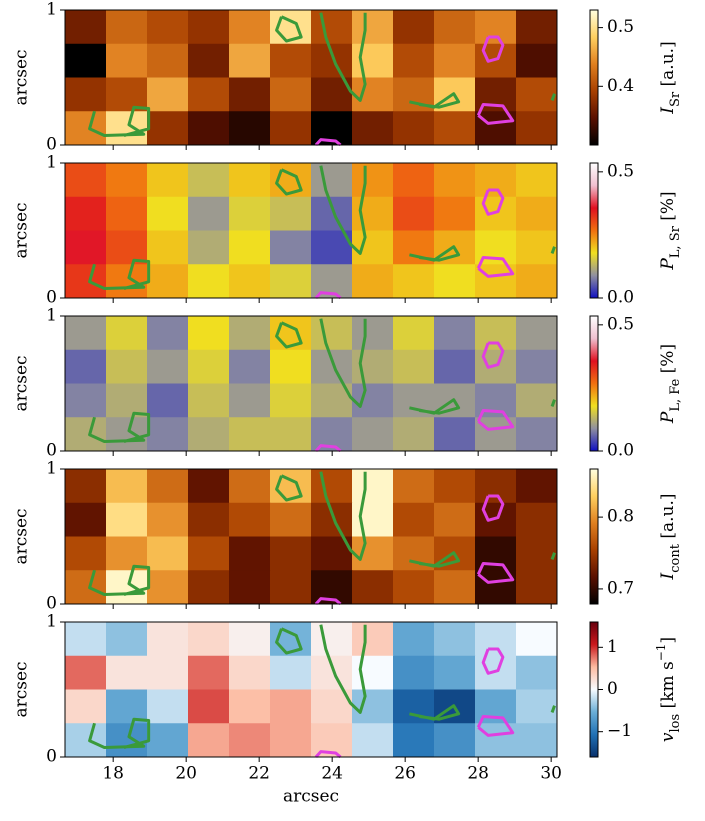 This screenshot has width=705, height=821. What do you see at coordinates (322, 385) in the screenshot?
I see `contours` at bounding box center [322, 385].